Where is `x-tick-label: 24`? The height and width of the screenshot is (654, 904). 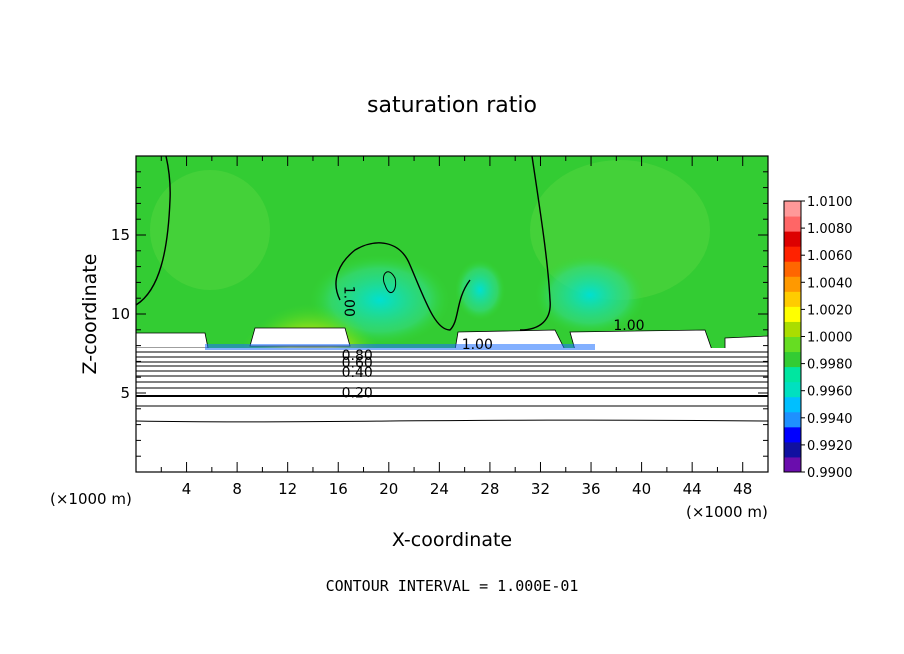
x-tick-label: 24 is located at coordinates (439, 489).